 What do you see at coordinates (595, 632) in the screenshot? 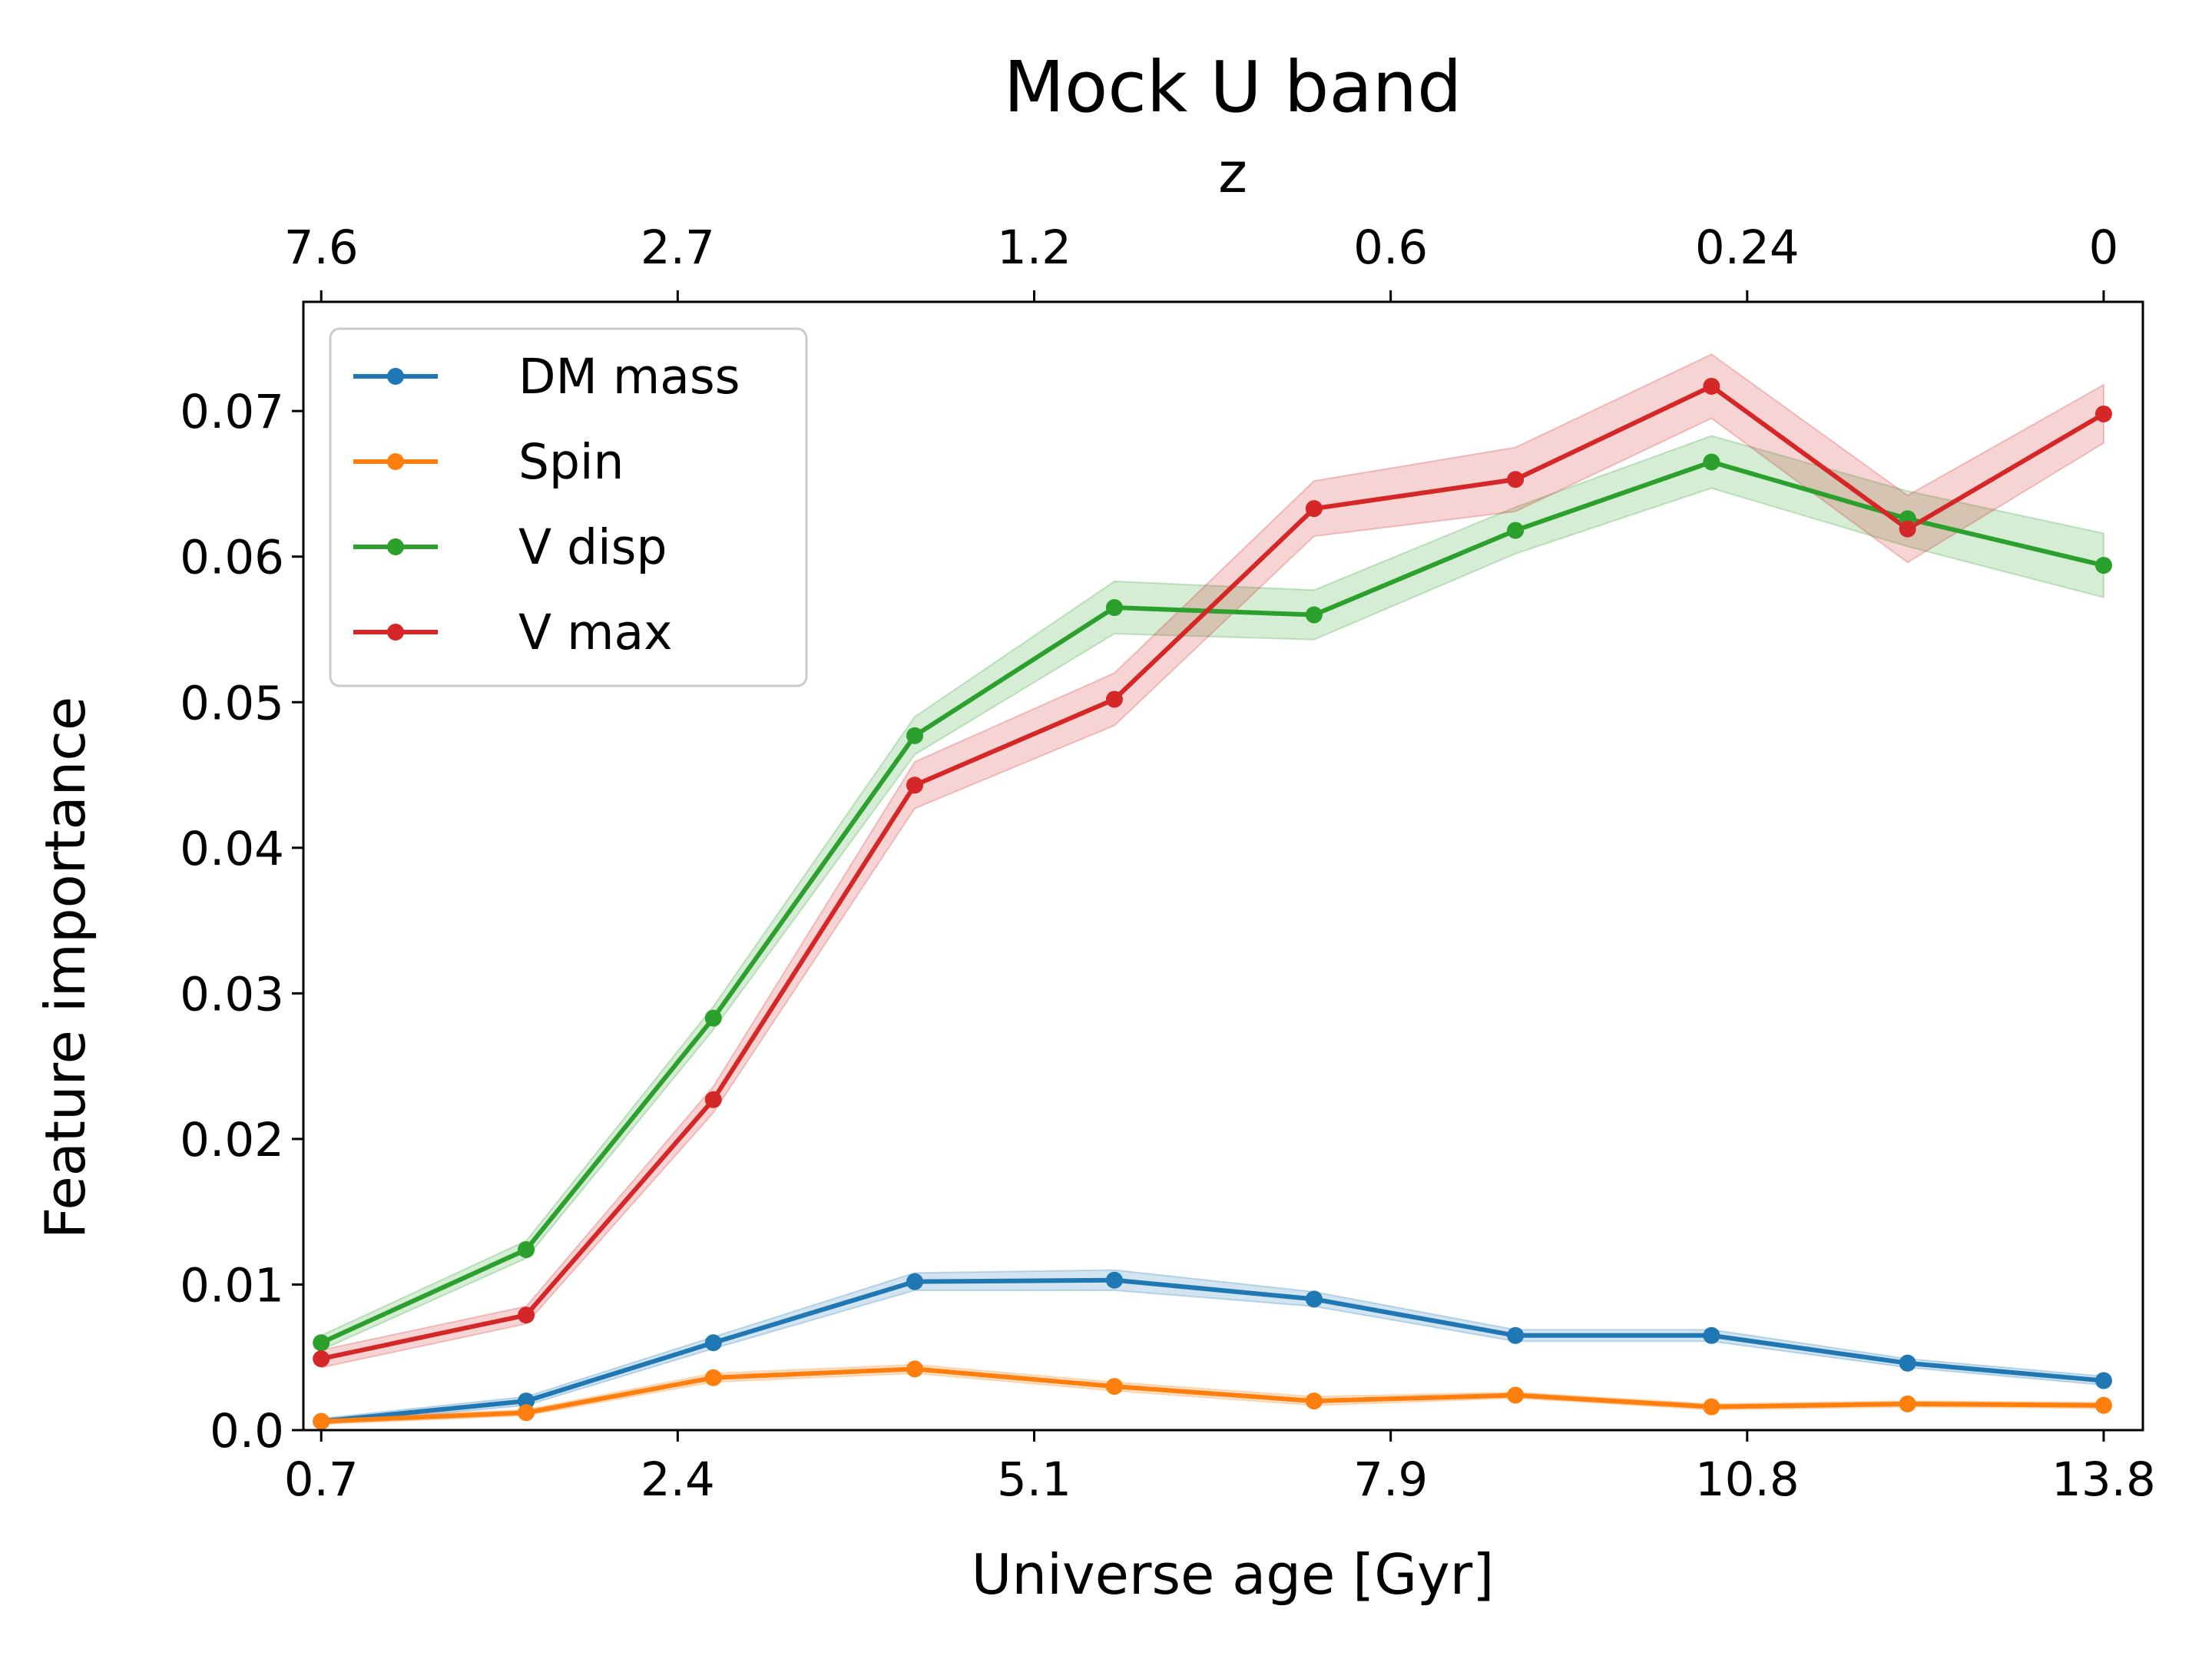
I see `legend-label: V max` at bounding box center [595, 632].